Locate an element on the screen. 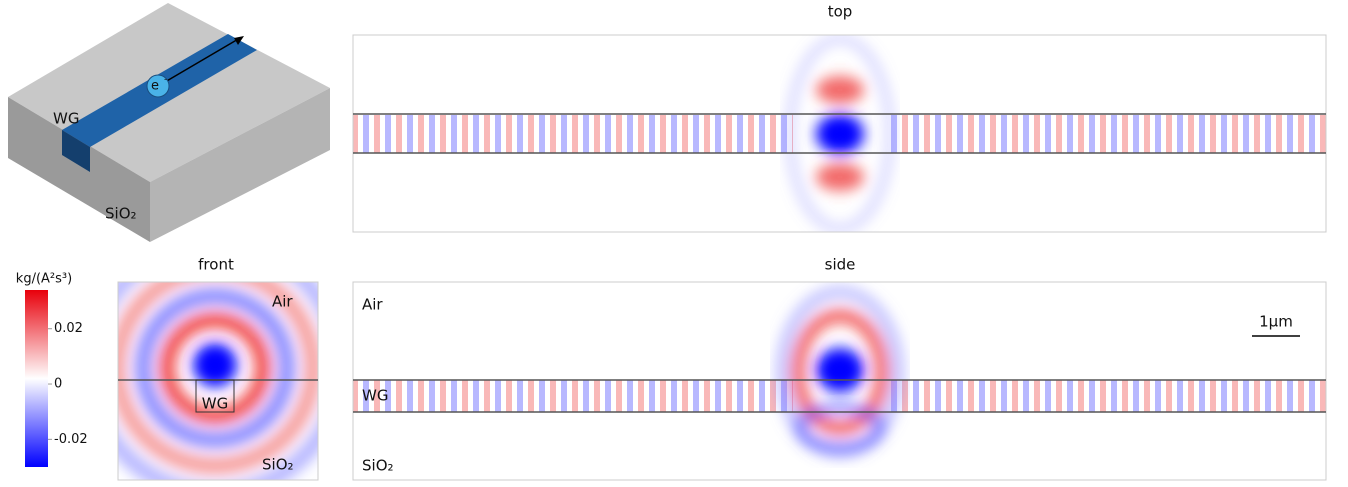 This screenshot has width=1348, height=487. arrow-head is located at coordinates (239, 40).